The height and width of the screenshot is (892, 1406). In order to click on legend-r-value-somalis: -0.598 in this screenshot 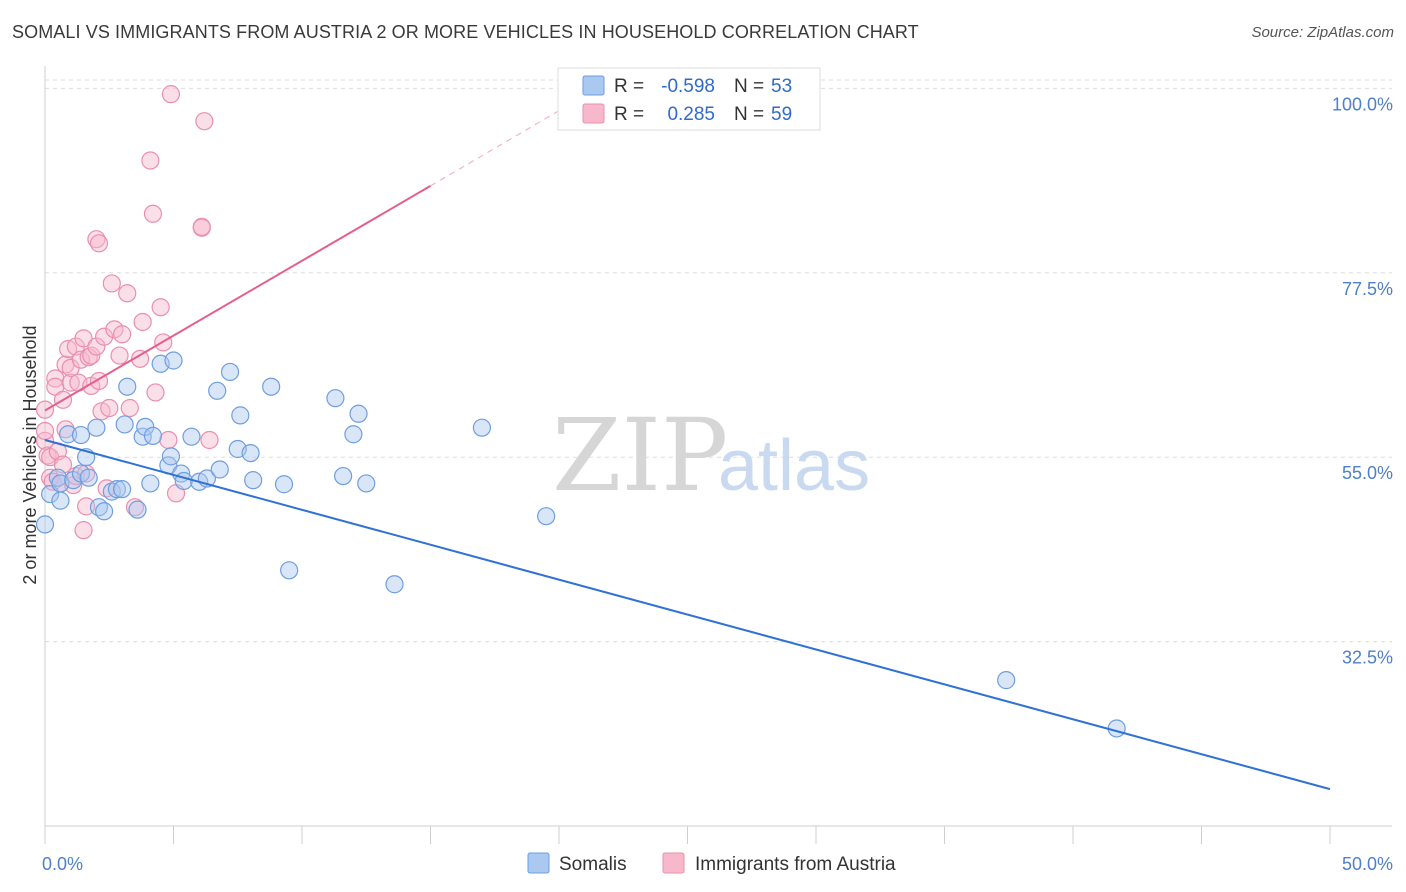, I will do `click(688, 86)`.